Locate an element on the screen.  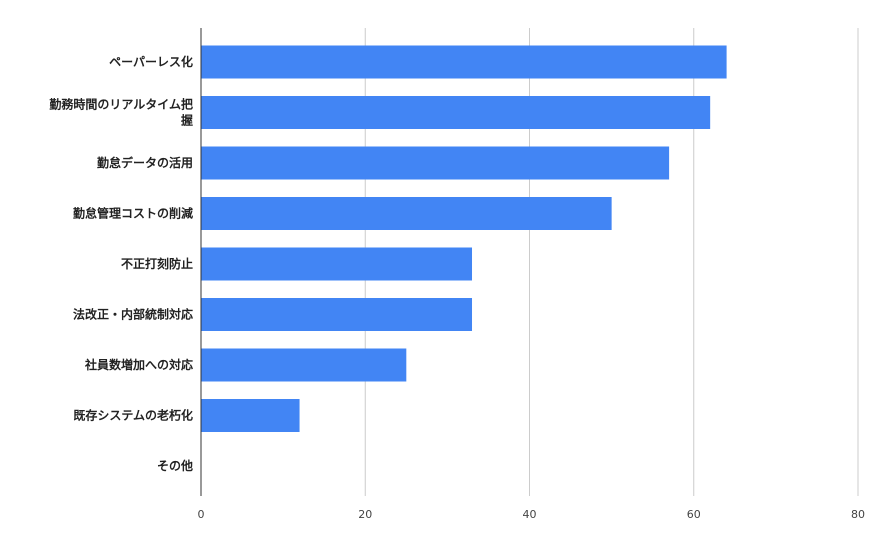
category-label-line: その他 is located at coordinates (175, 465).